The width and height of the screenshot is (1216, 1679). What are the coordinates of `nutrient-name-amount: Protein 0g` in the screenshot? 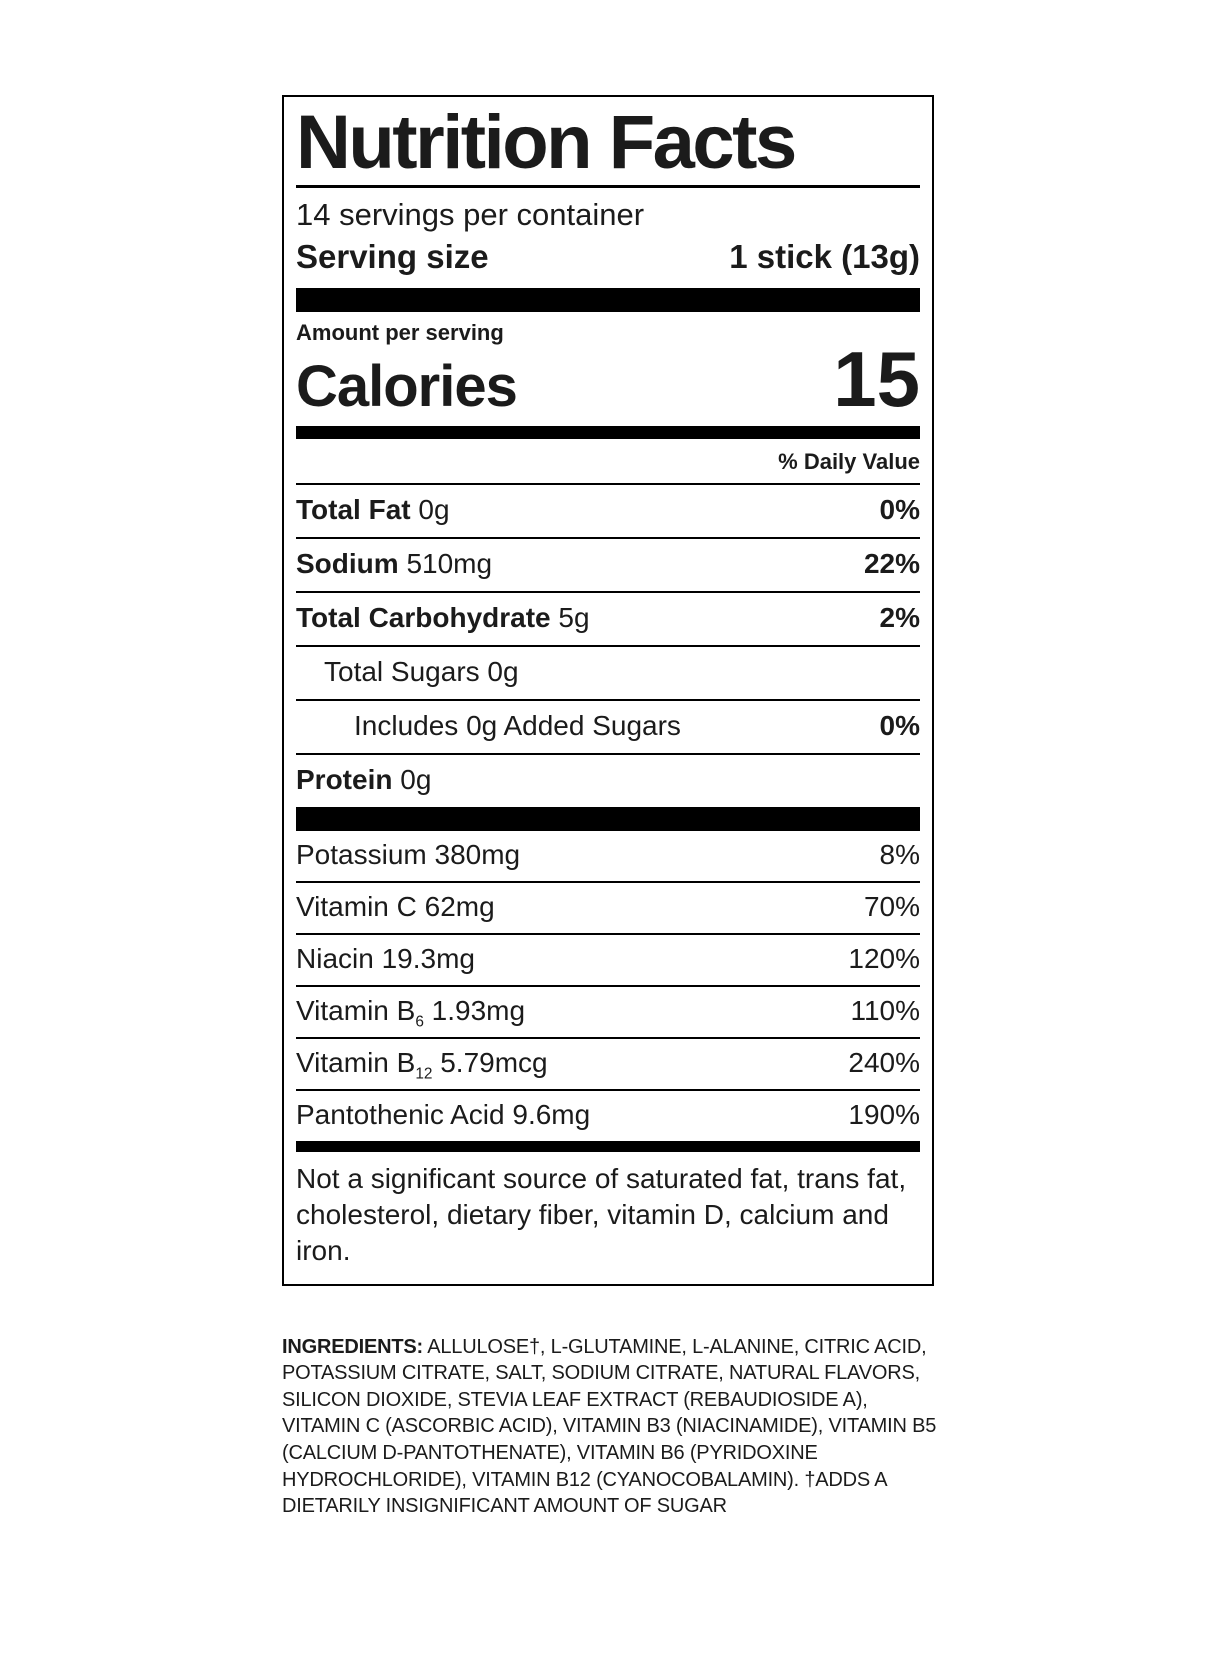 It's located at (364, 780).